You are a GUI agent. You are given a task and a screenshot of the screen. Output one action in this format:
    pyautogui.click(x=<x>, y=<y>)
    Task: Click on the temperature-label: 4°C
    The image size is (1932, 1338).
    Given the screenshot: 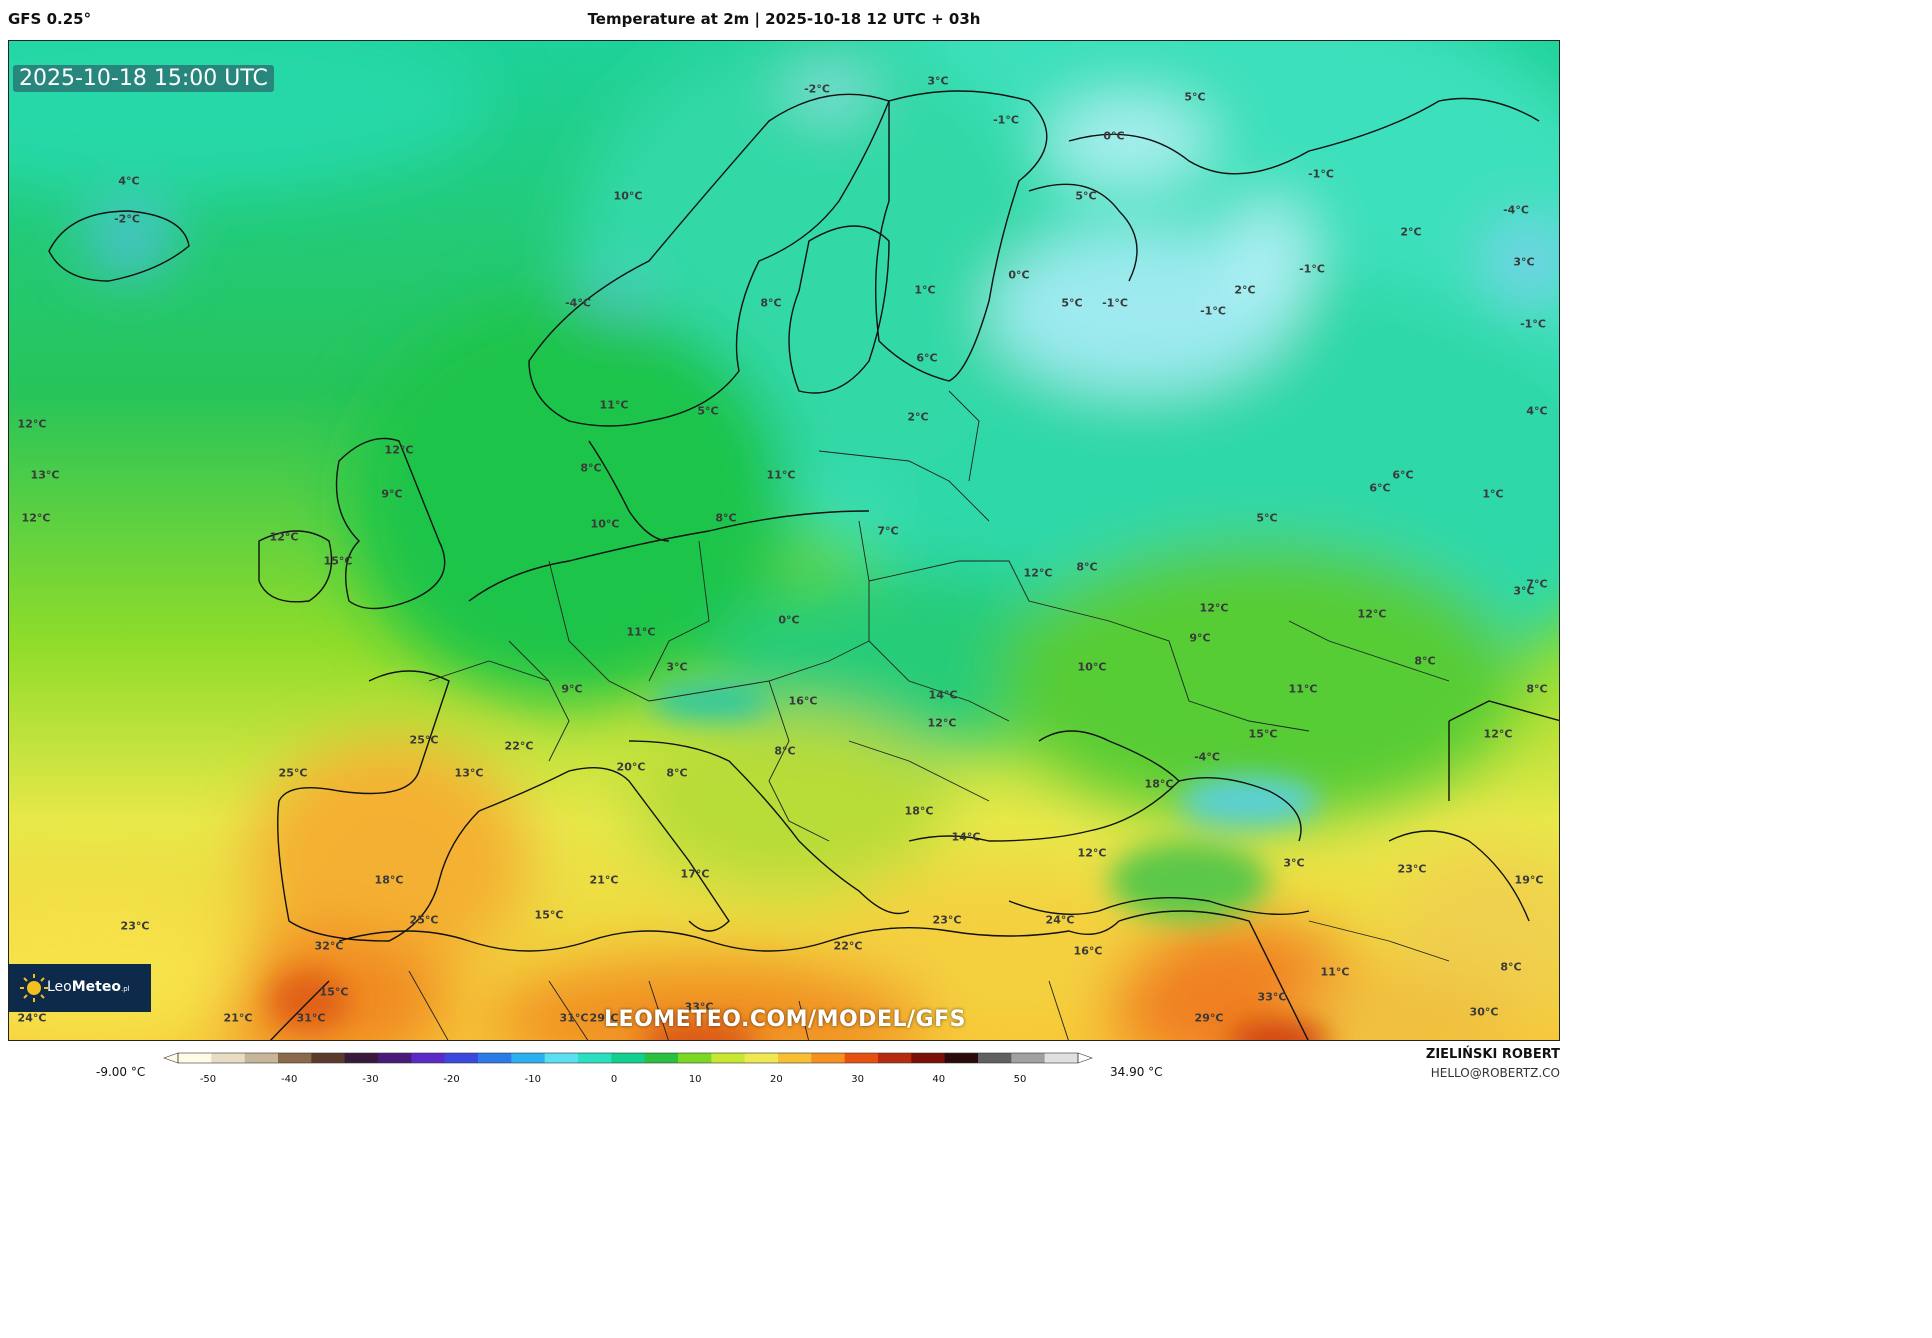 What is the action you would take?
    pyautogui.click(x=1537, y=411)
    